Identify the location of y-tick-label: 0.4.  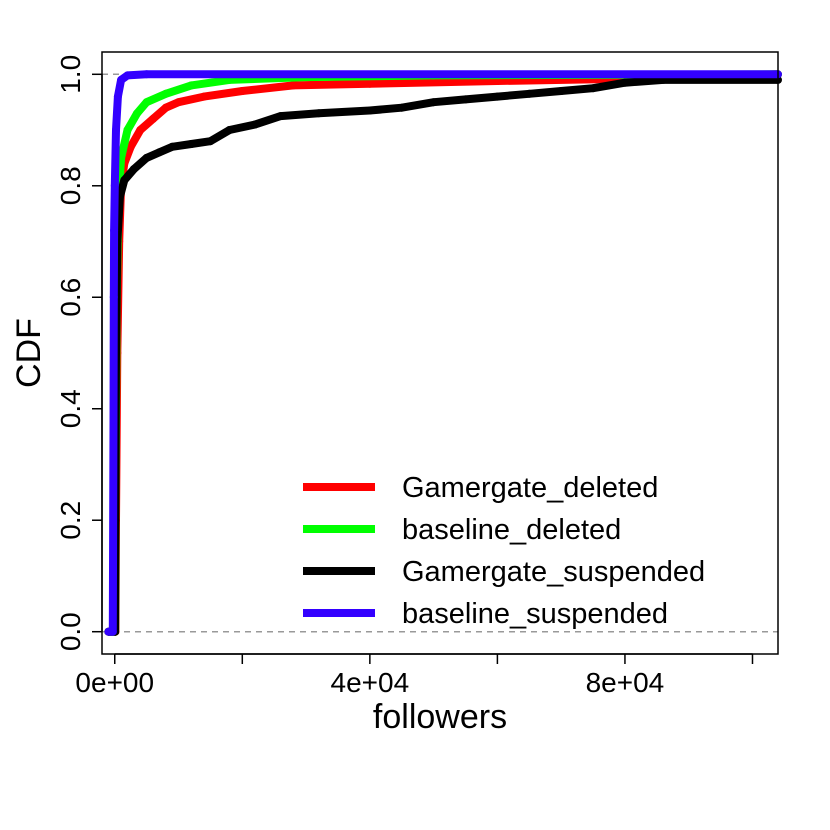
(70, 408).